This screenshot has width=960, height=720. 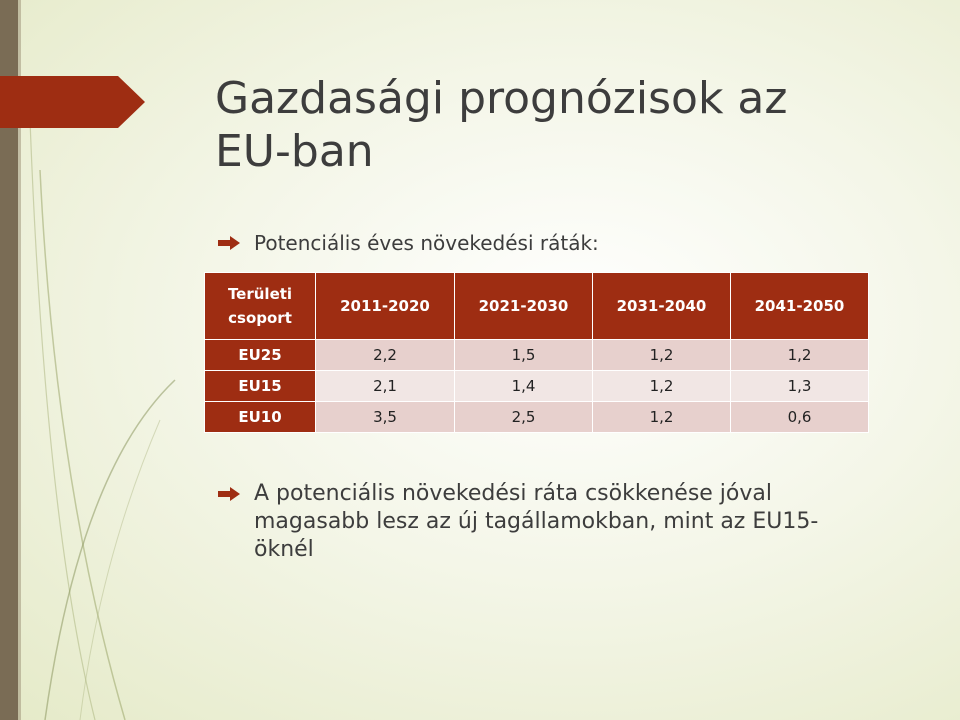 I want to click on left-decorative-bar, so click(x=9, y=360).